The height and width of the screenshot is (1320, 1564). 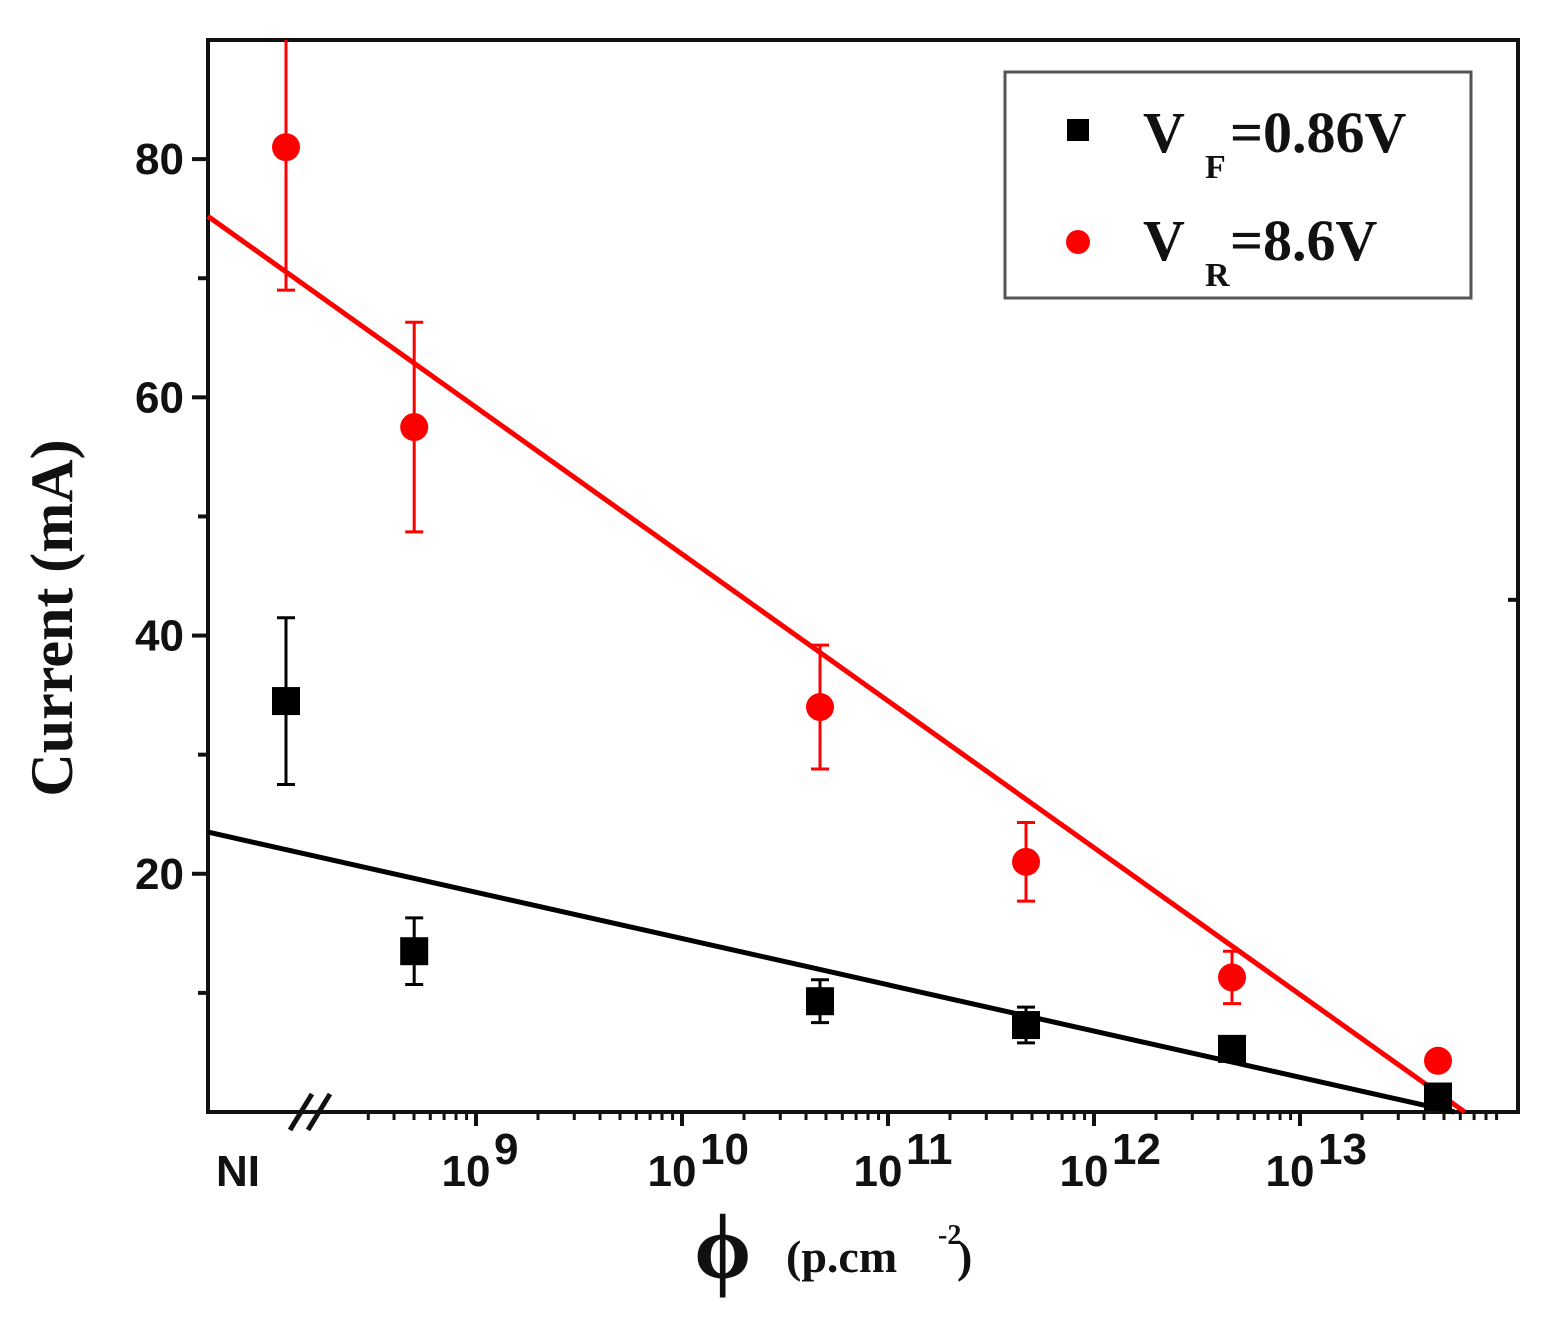 I want to click on legend-box, so click(x=1238, y=185).